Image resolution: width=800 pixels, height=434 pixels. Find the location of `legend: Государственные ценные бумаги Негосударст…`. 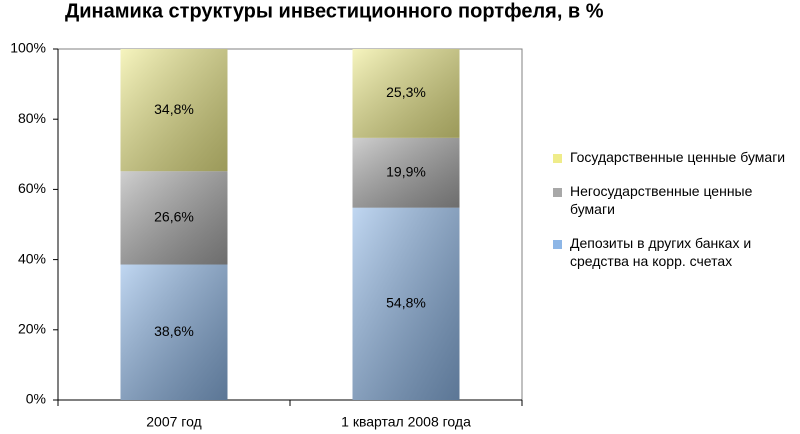

legend: Государственные ценные бумаги Негосударст… is located at coordinates (675, 217).